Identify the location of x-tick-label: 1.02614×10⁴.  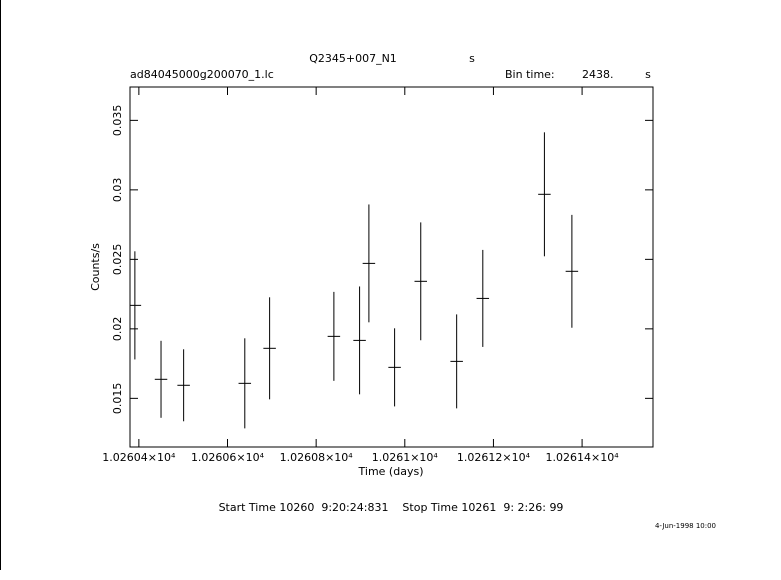
(583, 457).